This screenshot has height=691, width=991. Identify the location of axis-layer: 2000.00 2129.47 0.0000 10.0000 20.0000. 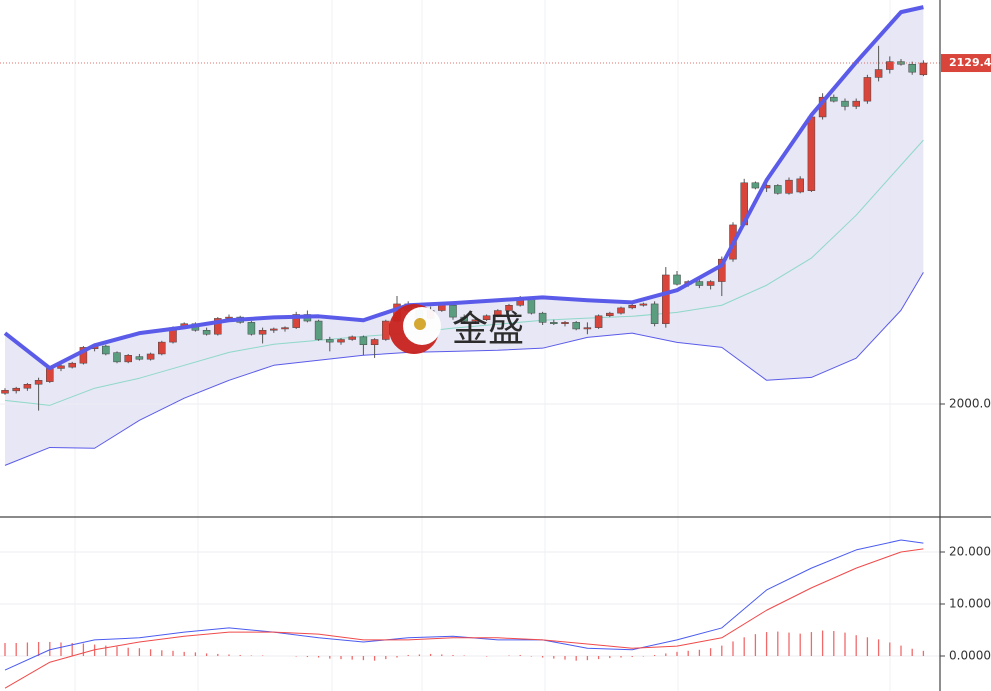
(965, 358).